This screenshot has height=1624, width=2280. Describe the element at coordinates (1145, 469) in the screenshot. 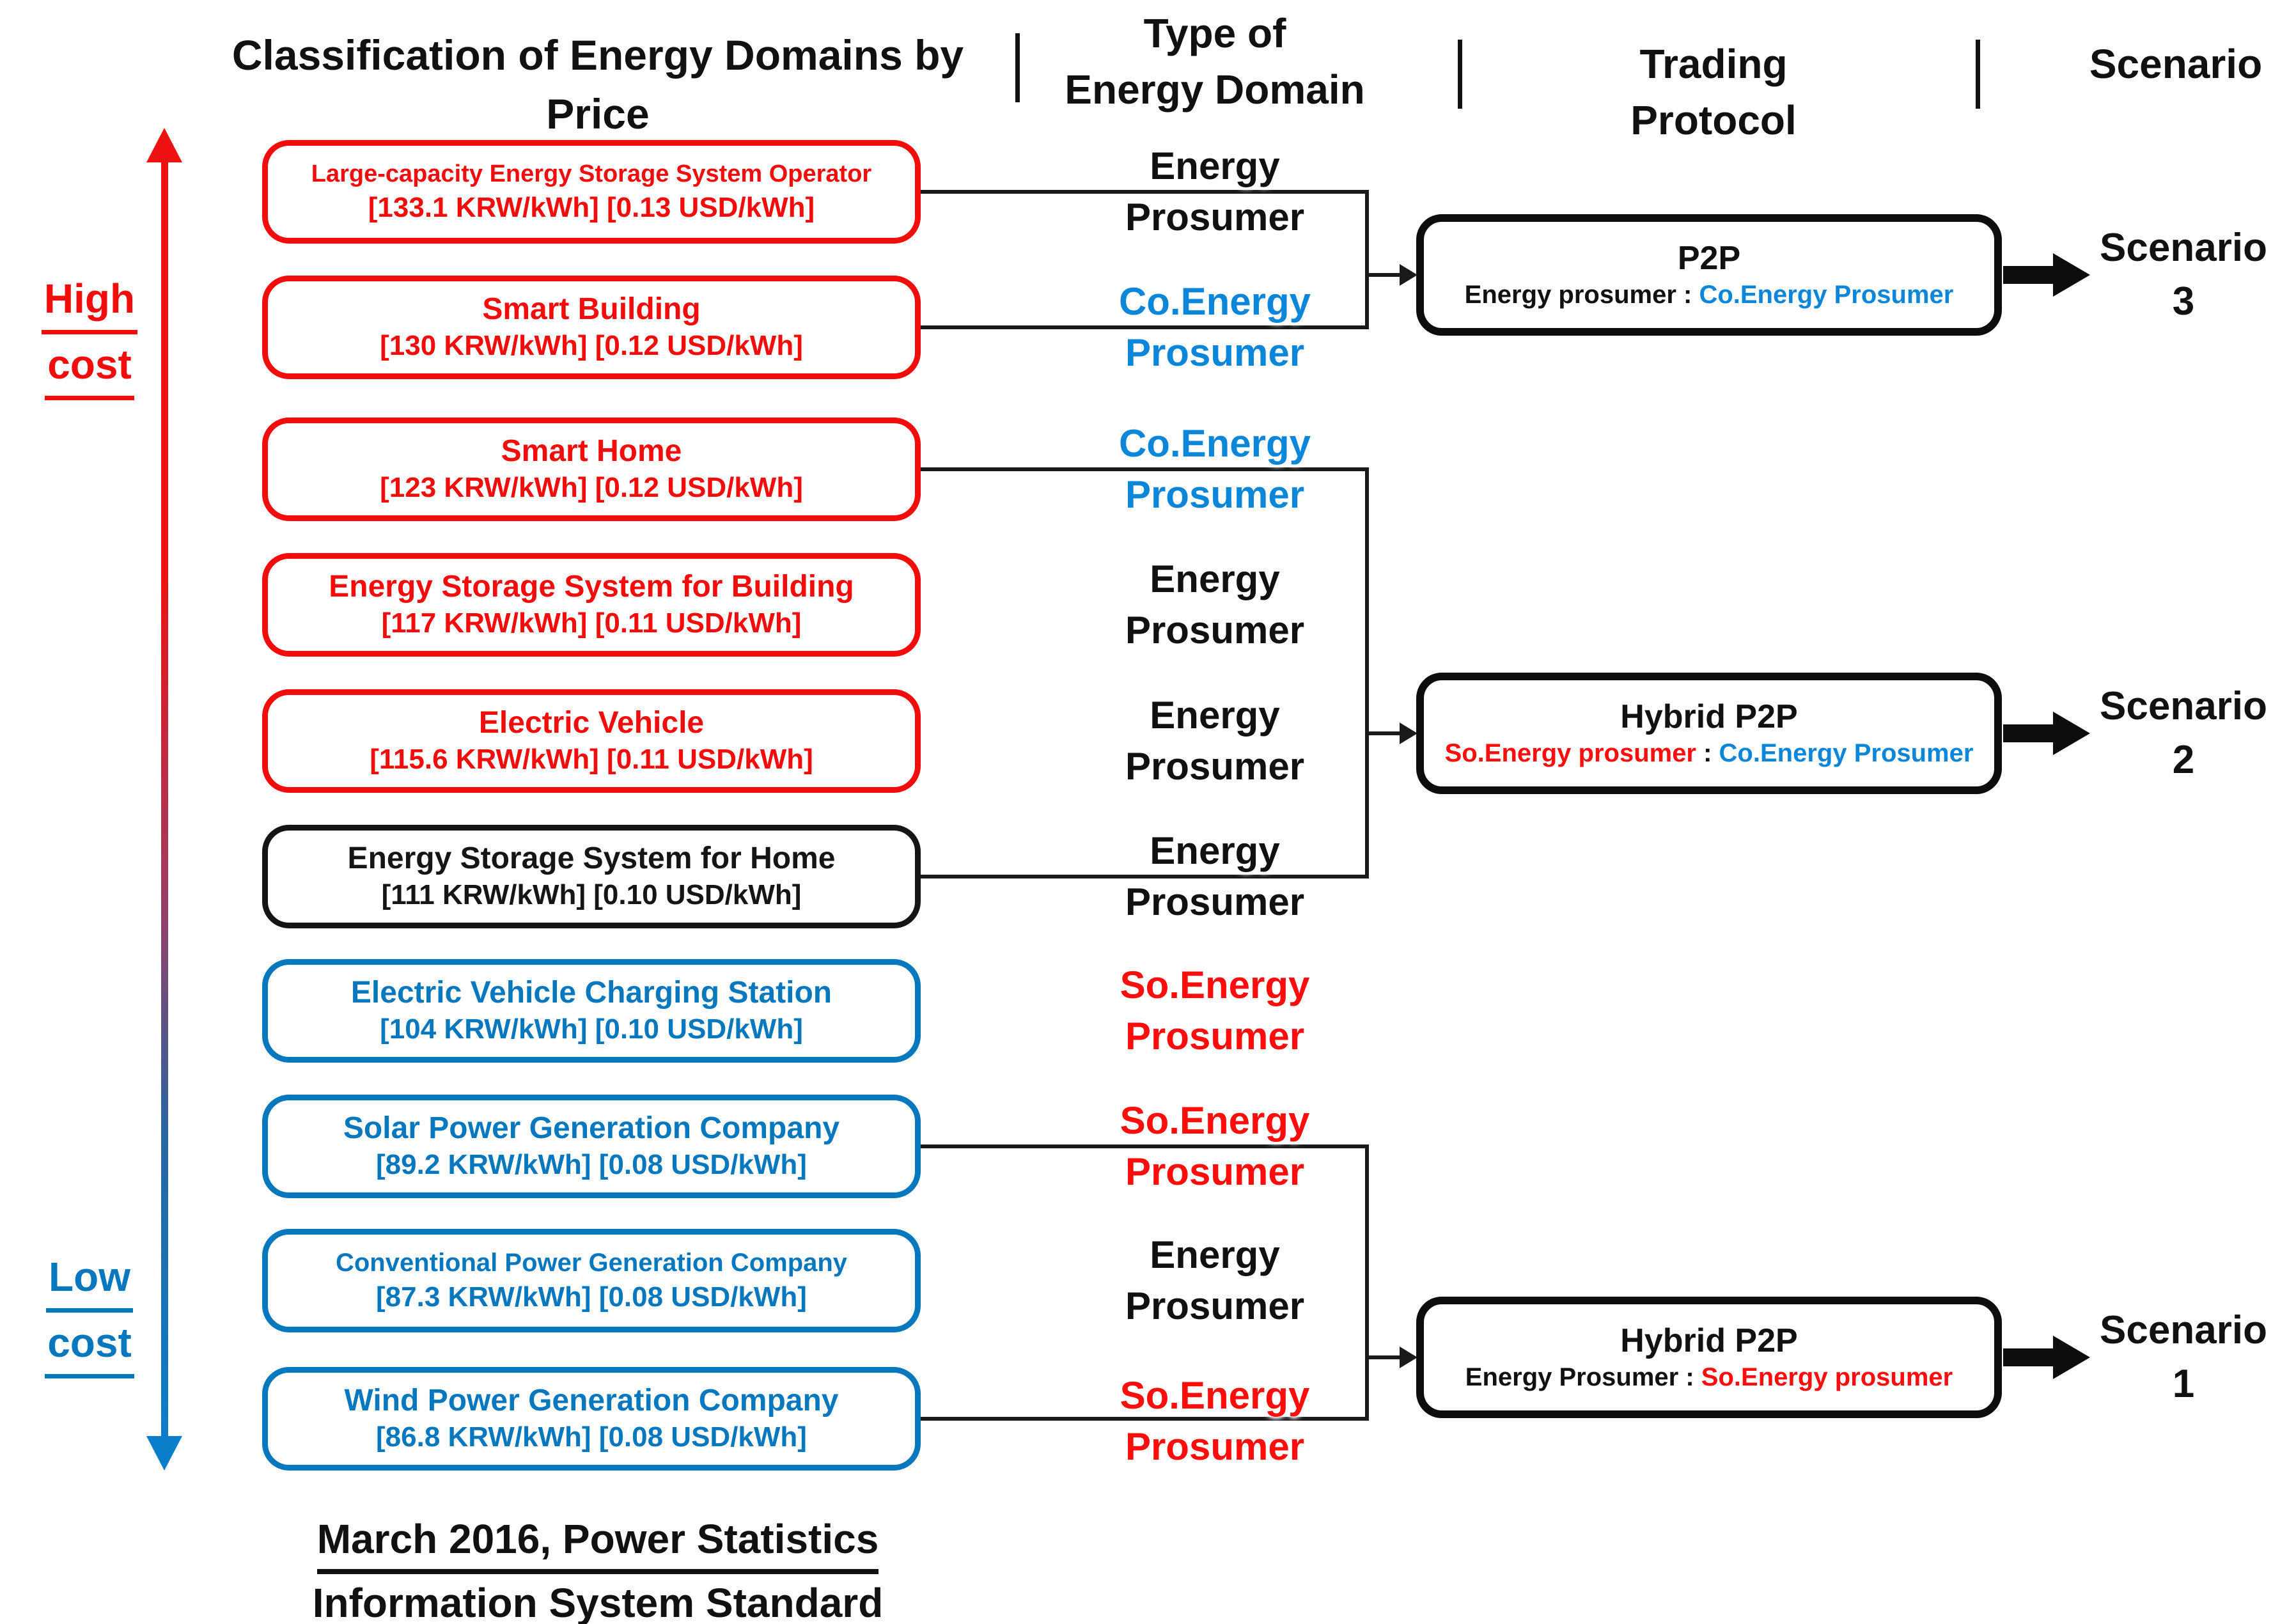

I see `connector-smart-home` at that location.